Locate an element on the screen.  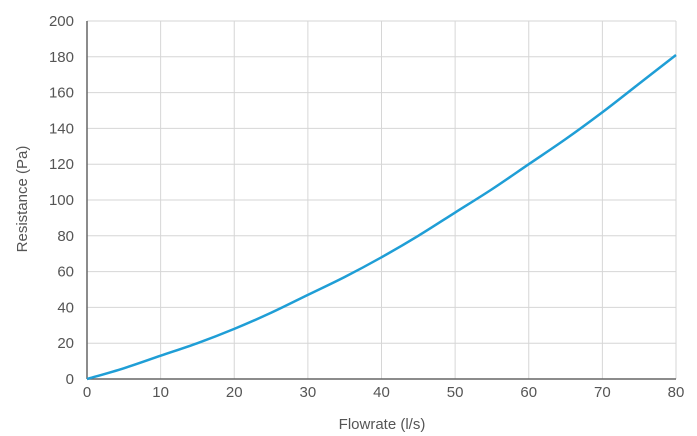
x-tick-labels: 0 10 20 30 40 50 60 70 80 is located at coordinates (384, 392).